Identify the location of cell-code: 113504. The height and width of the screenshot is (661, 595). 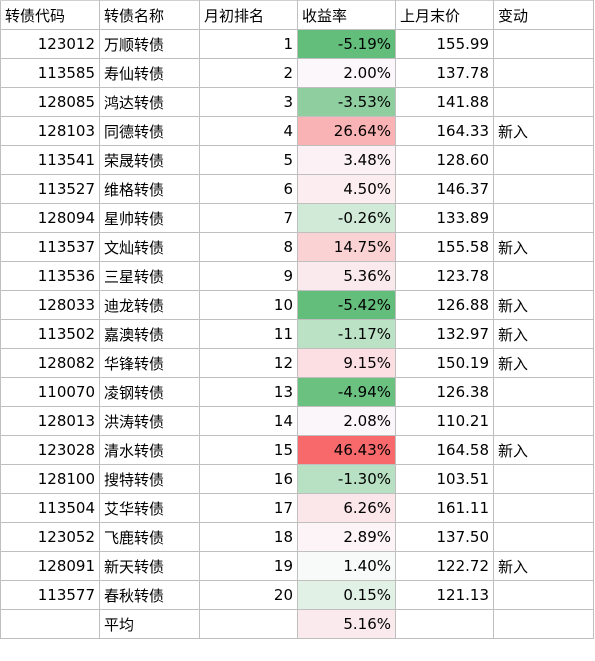
(50, 508).